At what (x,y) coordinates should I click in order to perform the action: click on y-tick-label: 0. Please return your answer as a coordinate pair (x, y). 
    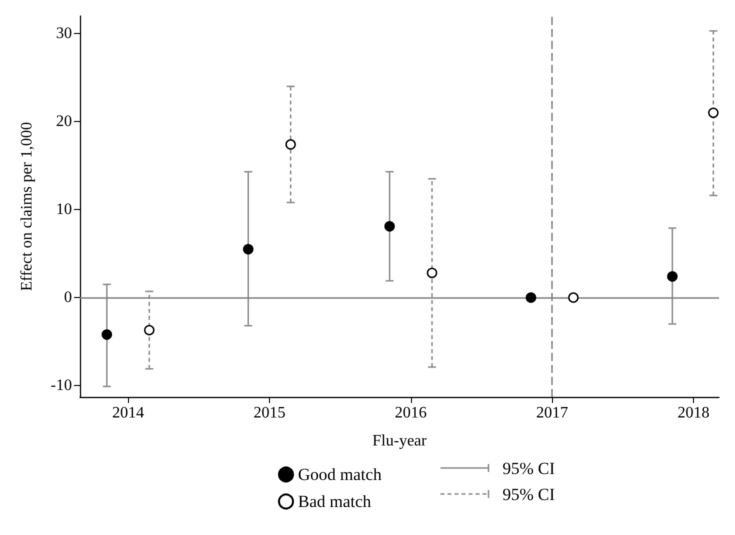
    Looking at the image, I should click on (68, 297).